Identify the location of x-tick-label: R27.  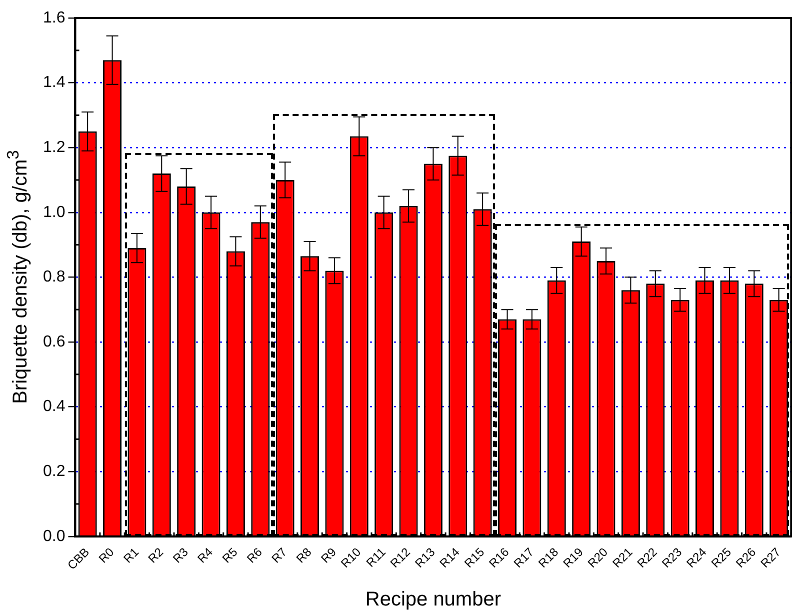
(771, 557).